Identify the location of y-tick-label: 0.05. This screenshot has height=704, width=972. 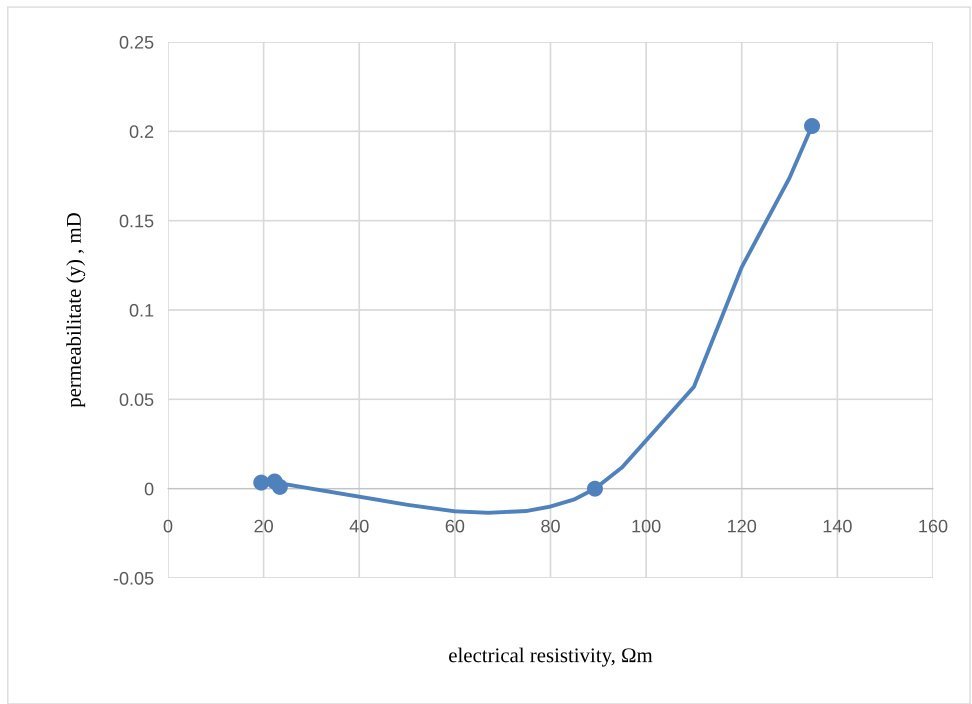
(137, 399).